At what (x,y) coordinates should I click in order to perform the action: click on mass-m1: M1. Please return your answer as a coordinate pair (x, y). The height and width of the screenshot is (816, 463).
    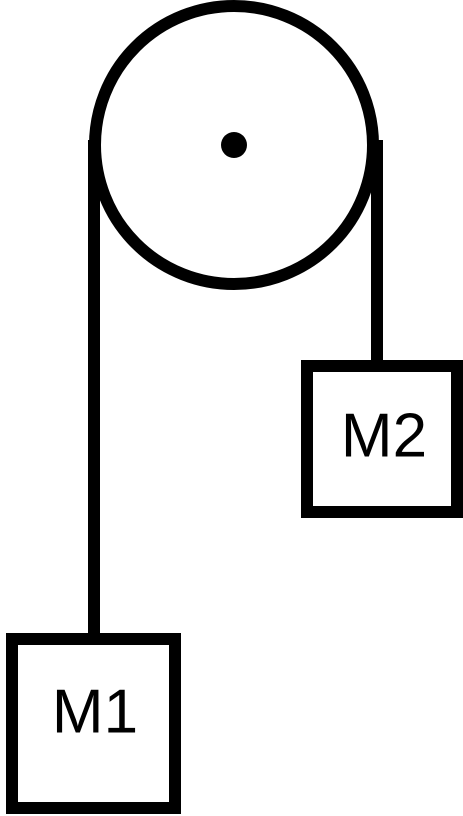
    Looking at the image, I should click on (93, 723).